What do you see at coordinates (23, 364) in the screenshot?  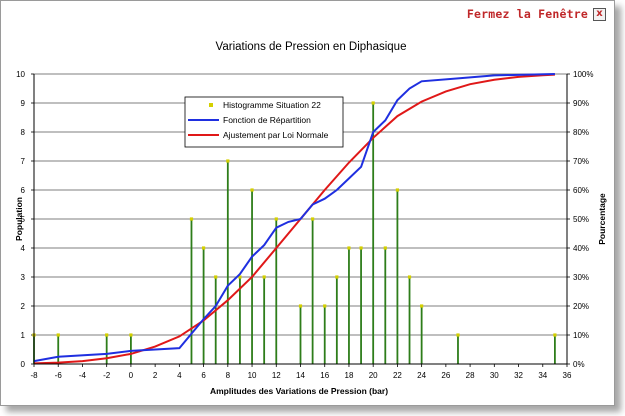 I see `y-tick-label-left: 0` at bounding box center [23, 364].